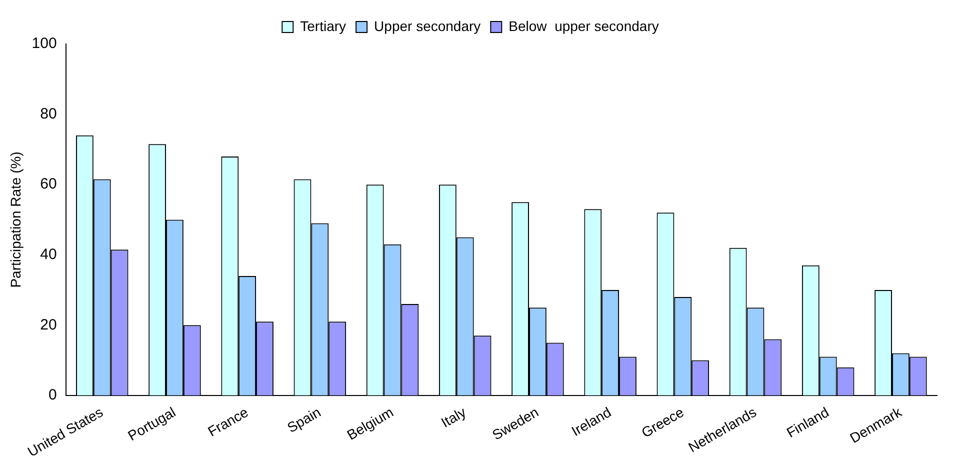  I want to click on y-tick-label: 100, so click(44, 43).